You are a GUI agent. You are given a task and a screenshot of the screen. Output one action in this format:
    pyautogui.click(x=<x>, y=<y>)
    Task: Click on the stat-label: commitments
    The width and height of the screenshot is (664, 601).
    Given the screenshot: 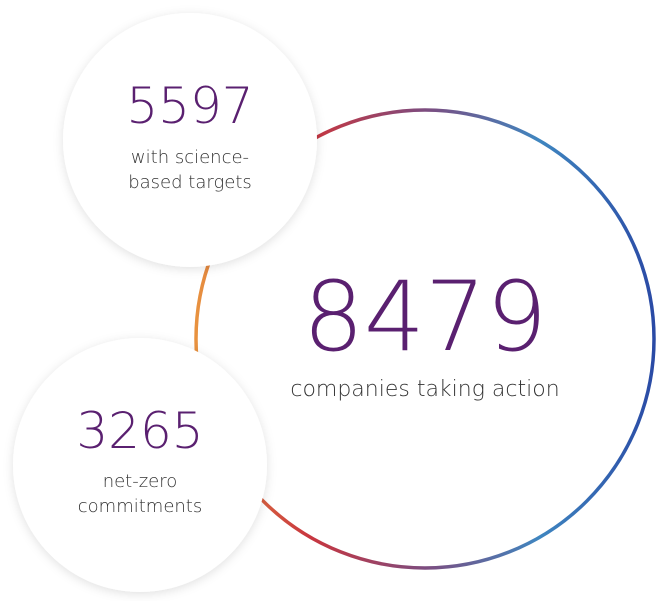 What is the action you would take?
    pyautogui.click(x=140, y=506)
    